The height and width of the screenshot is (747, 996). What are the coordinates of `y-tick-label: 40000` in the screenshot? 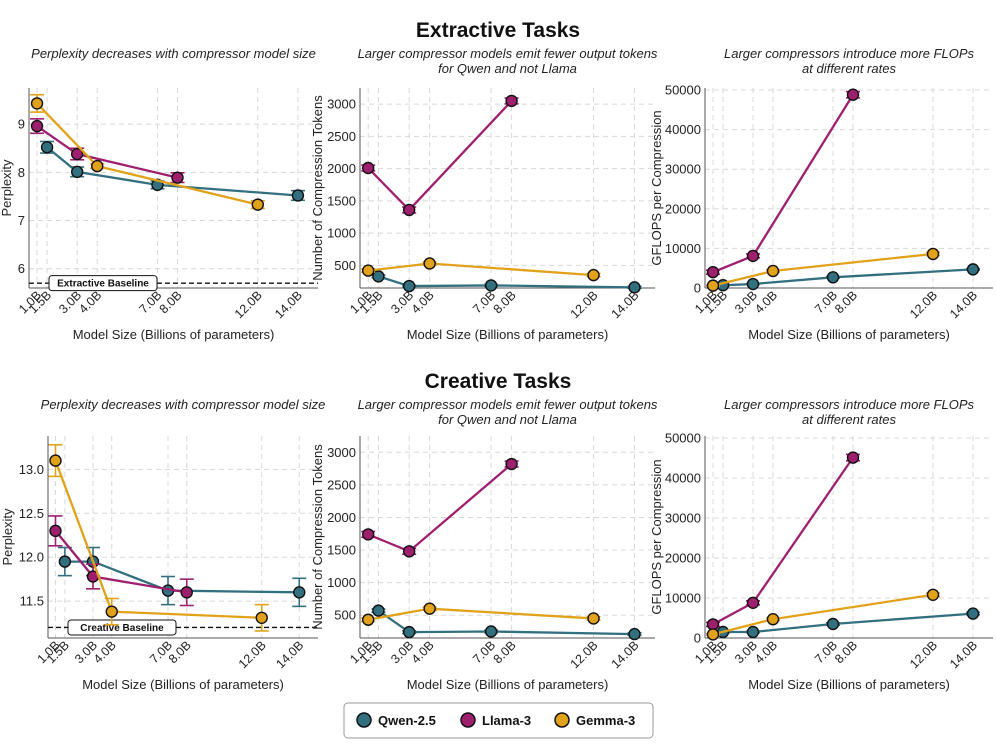 It's located at (683, 478).